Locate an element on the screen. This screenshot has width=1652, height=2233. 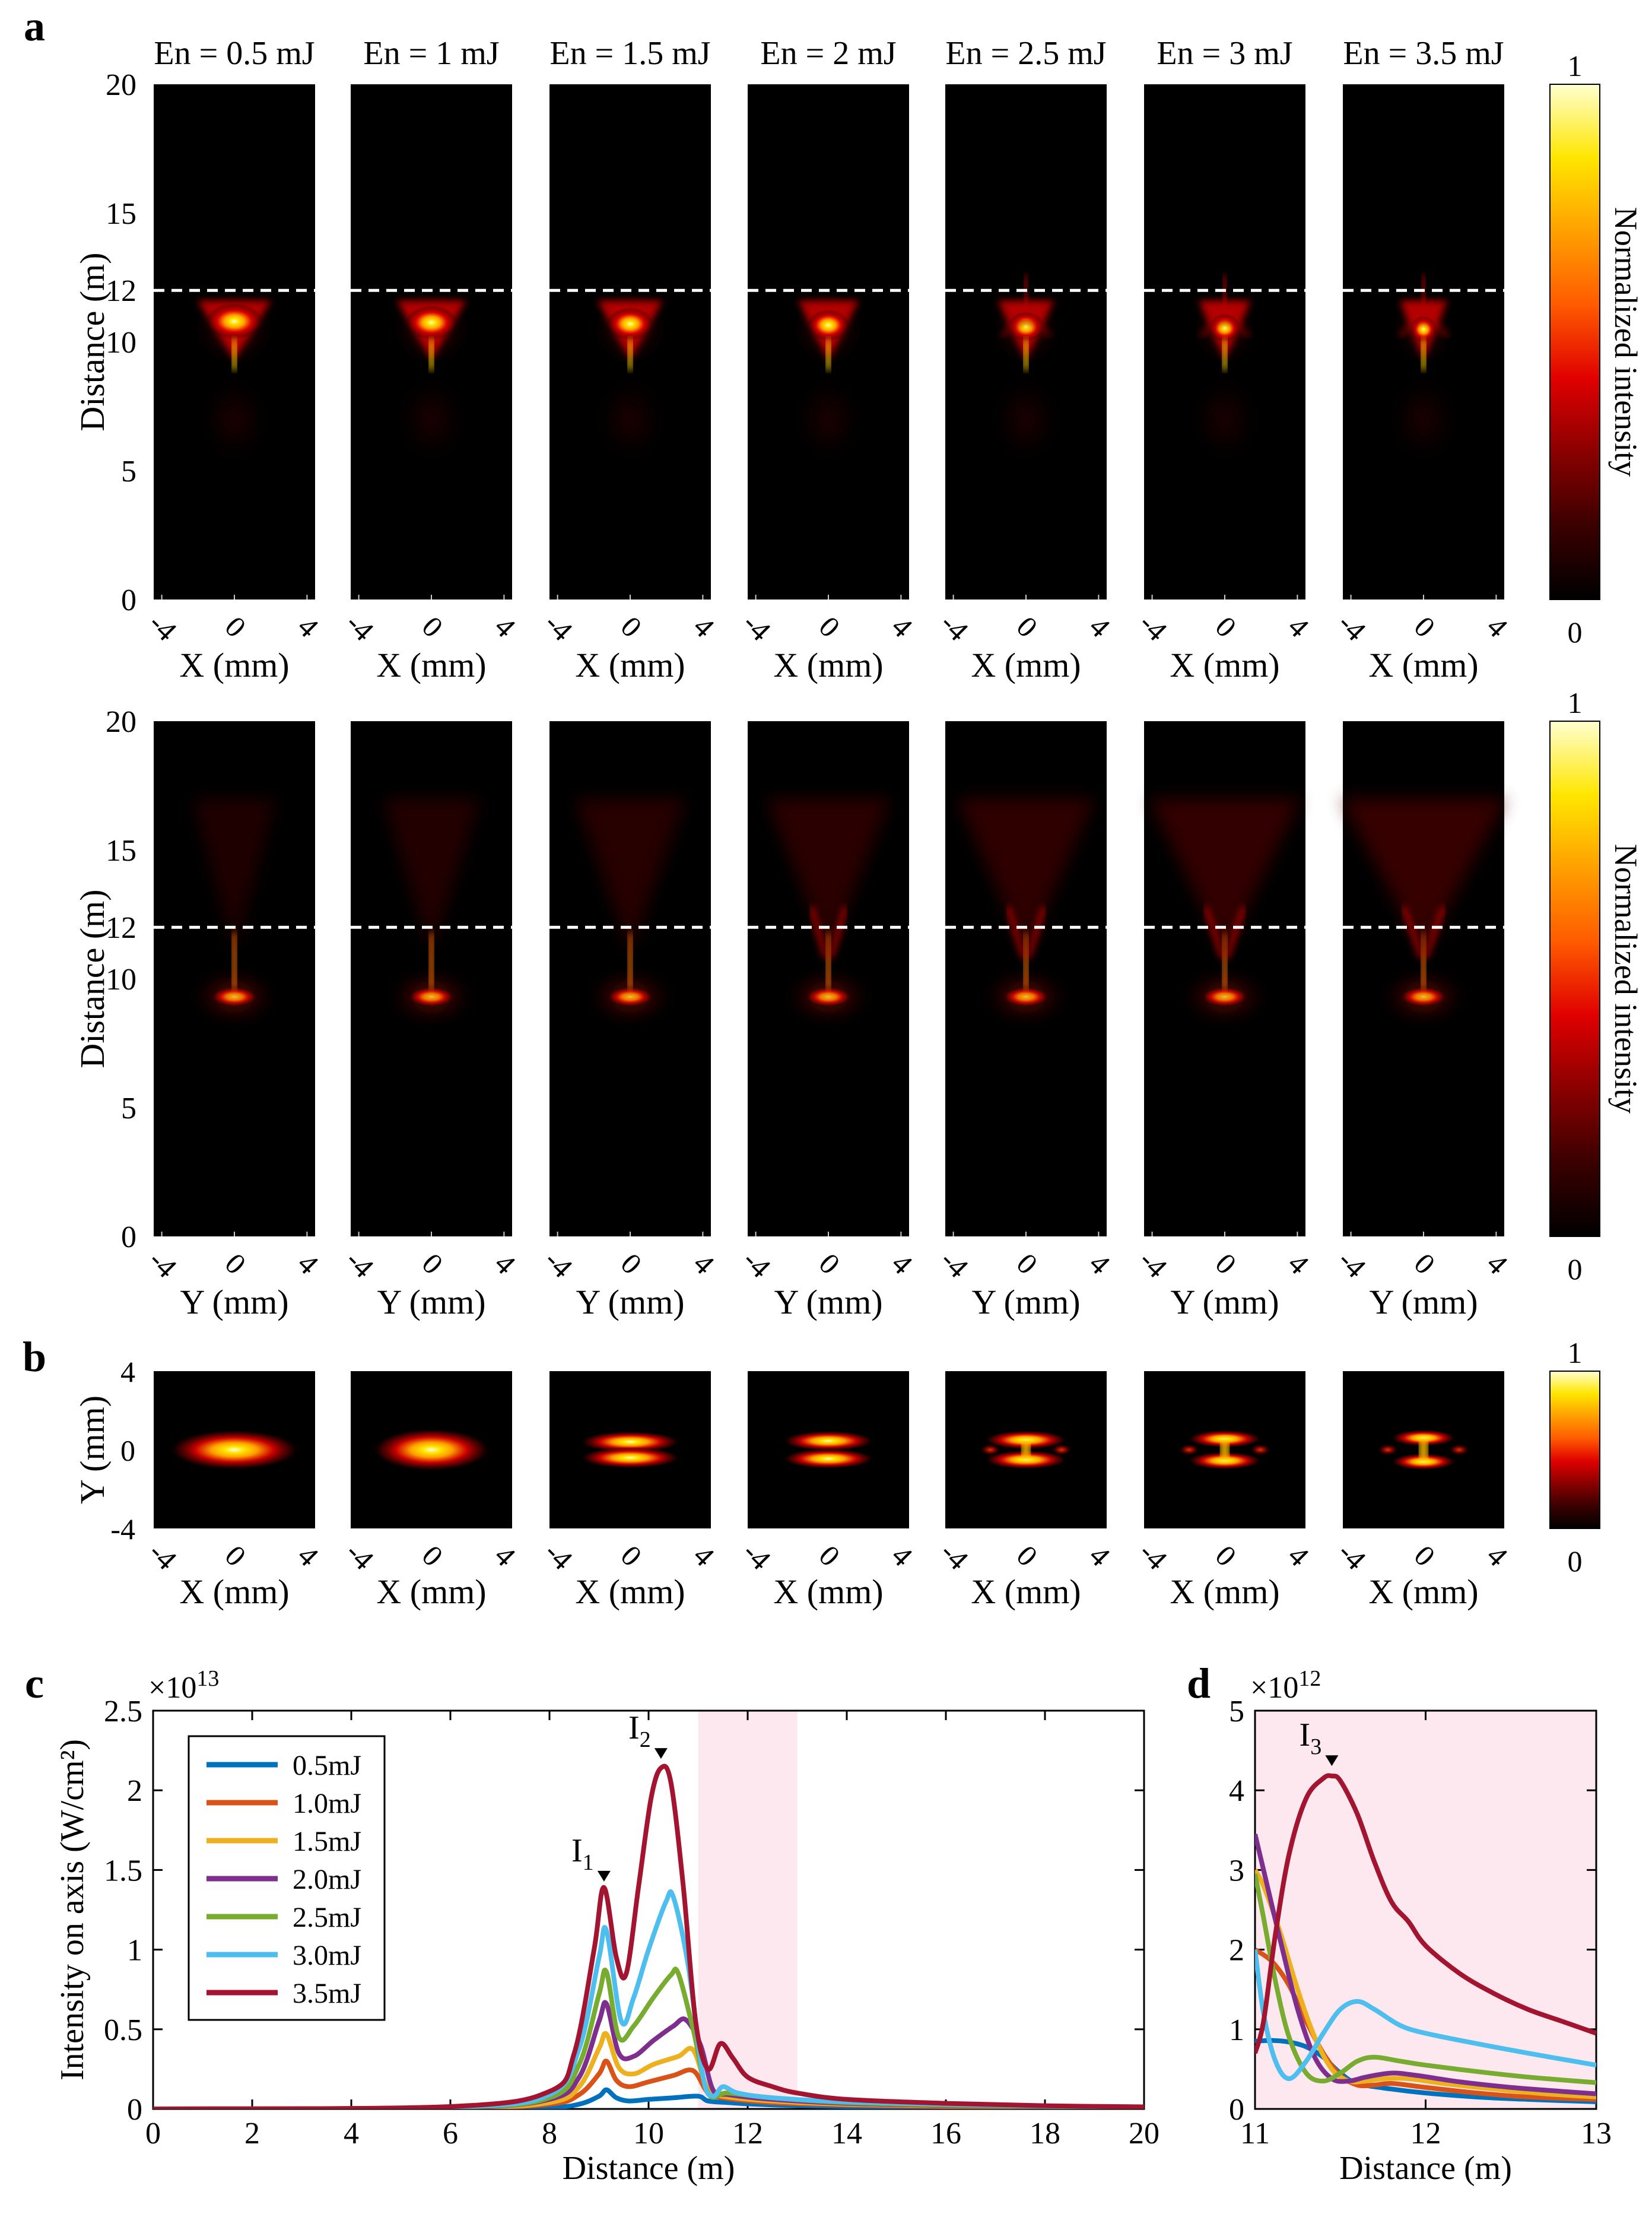
y-tick-label: 1.5 is located at coordinates (123, 1871).